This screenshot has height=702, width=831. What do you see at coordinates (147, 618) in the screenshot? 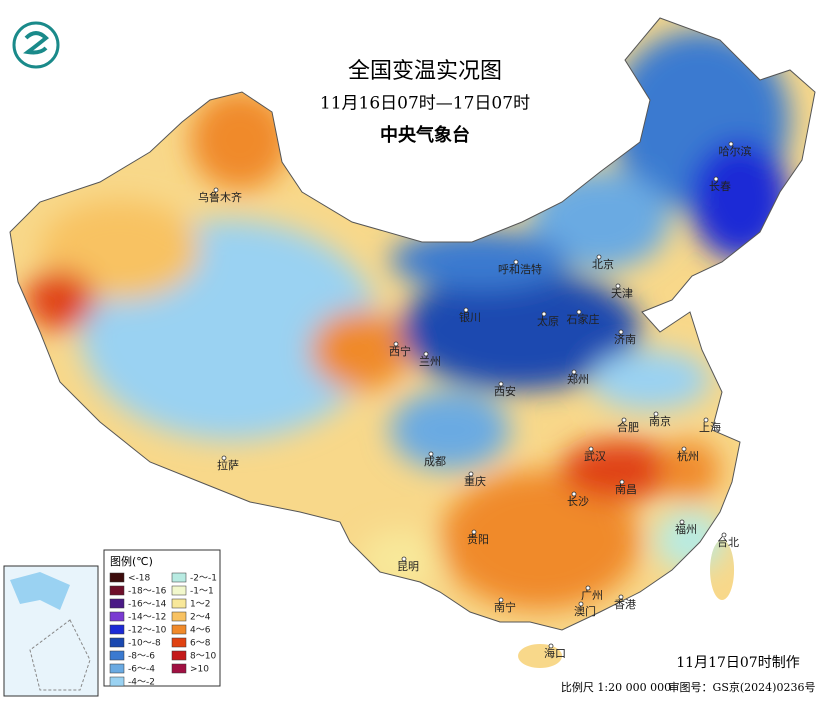
I see `legend-label: -14～-12` at bounding box center [147, 618].